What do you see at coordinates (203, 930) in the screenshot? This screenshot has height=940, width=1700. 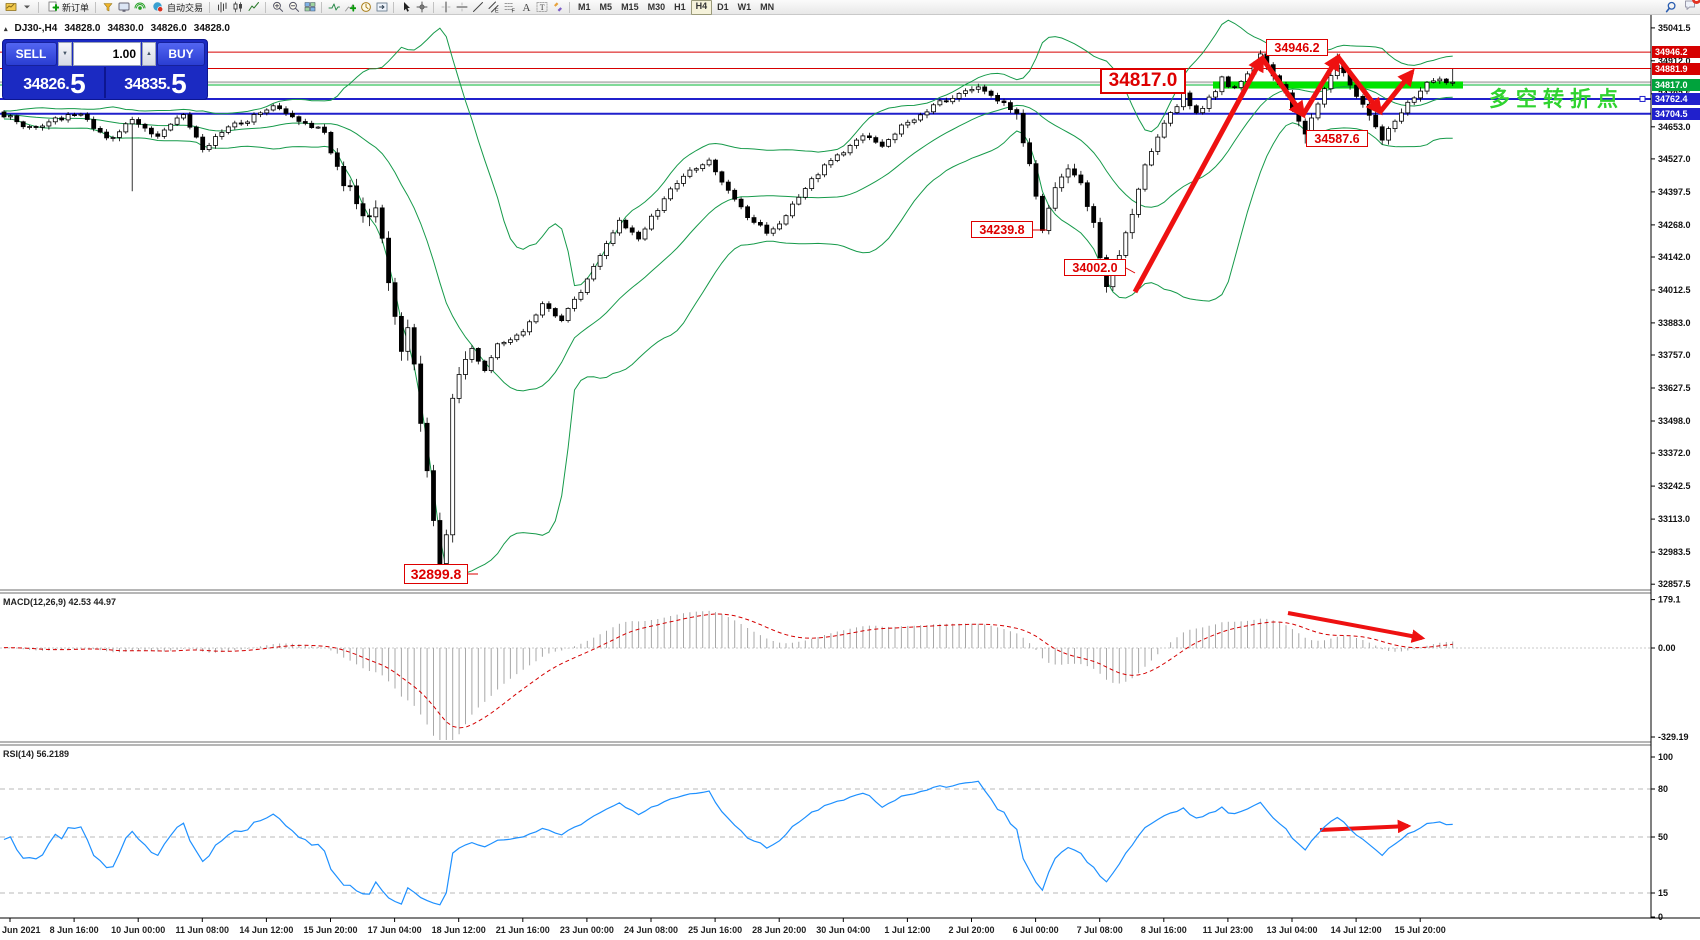 I see `svg-text: 11 Jun 08:00` at bounding box center [203, 930].